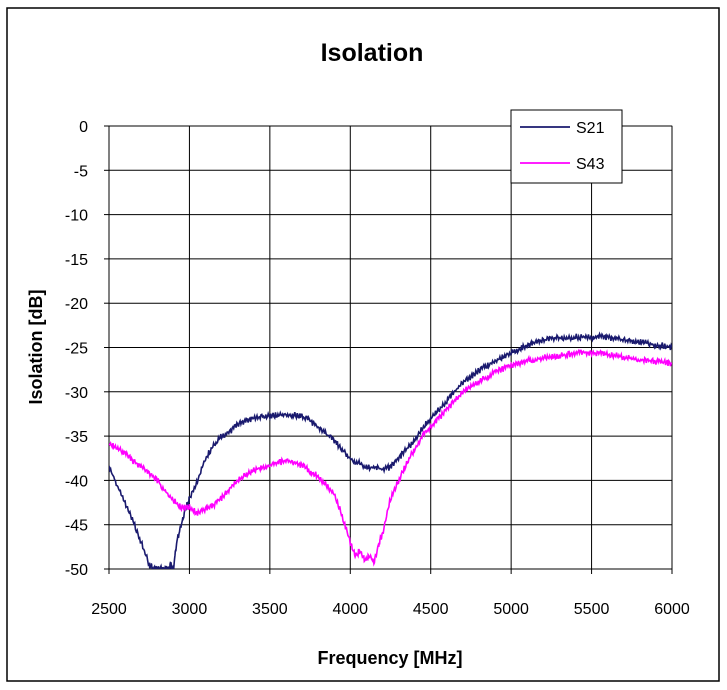  Describe the element at coordinates (76, 304) in the screenshot. I see `y-tick-label: -20` at that location.